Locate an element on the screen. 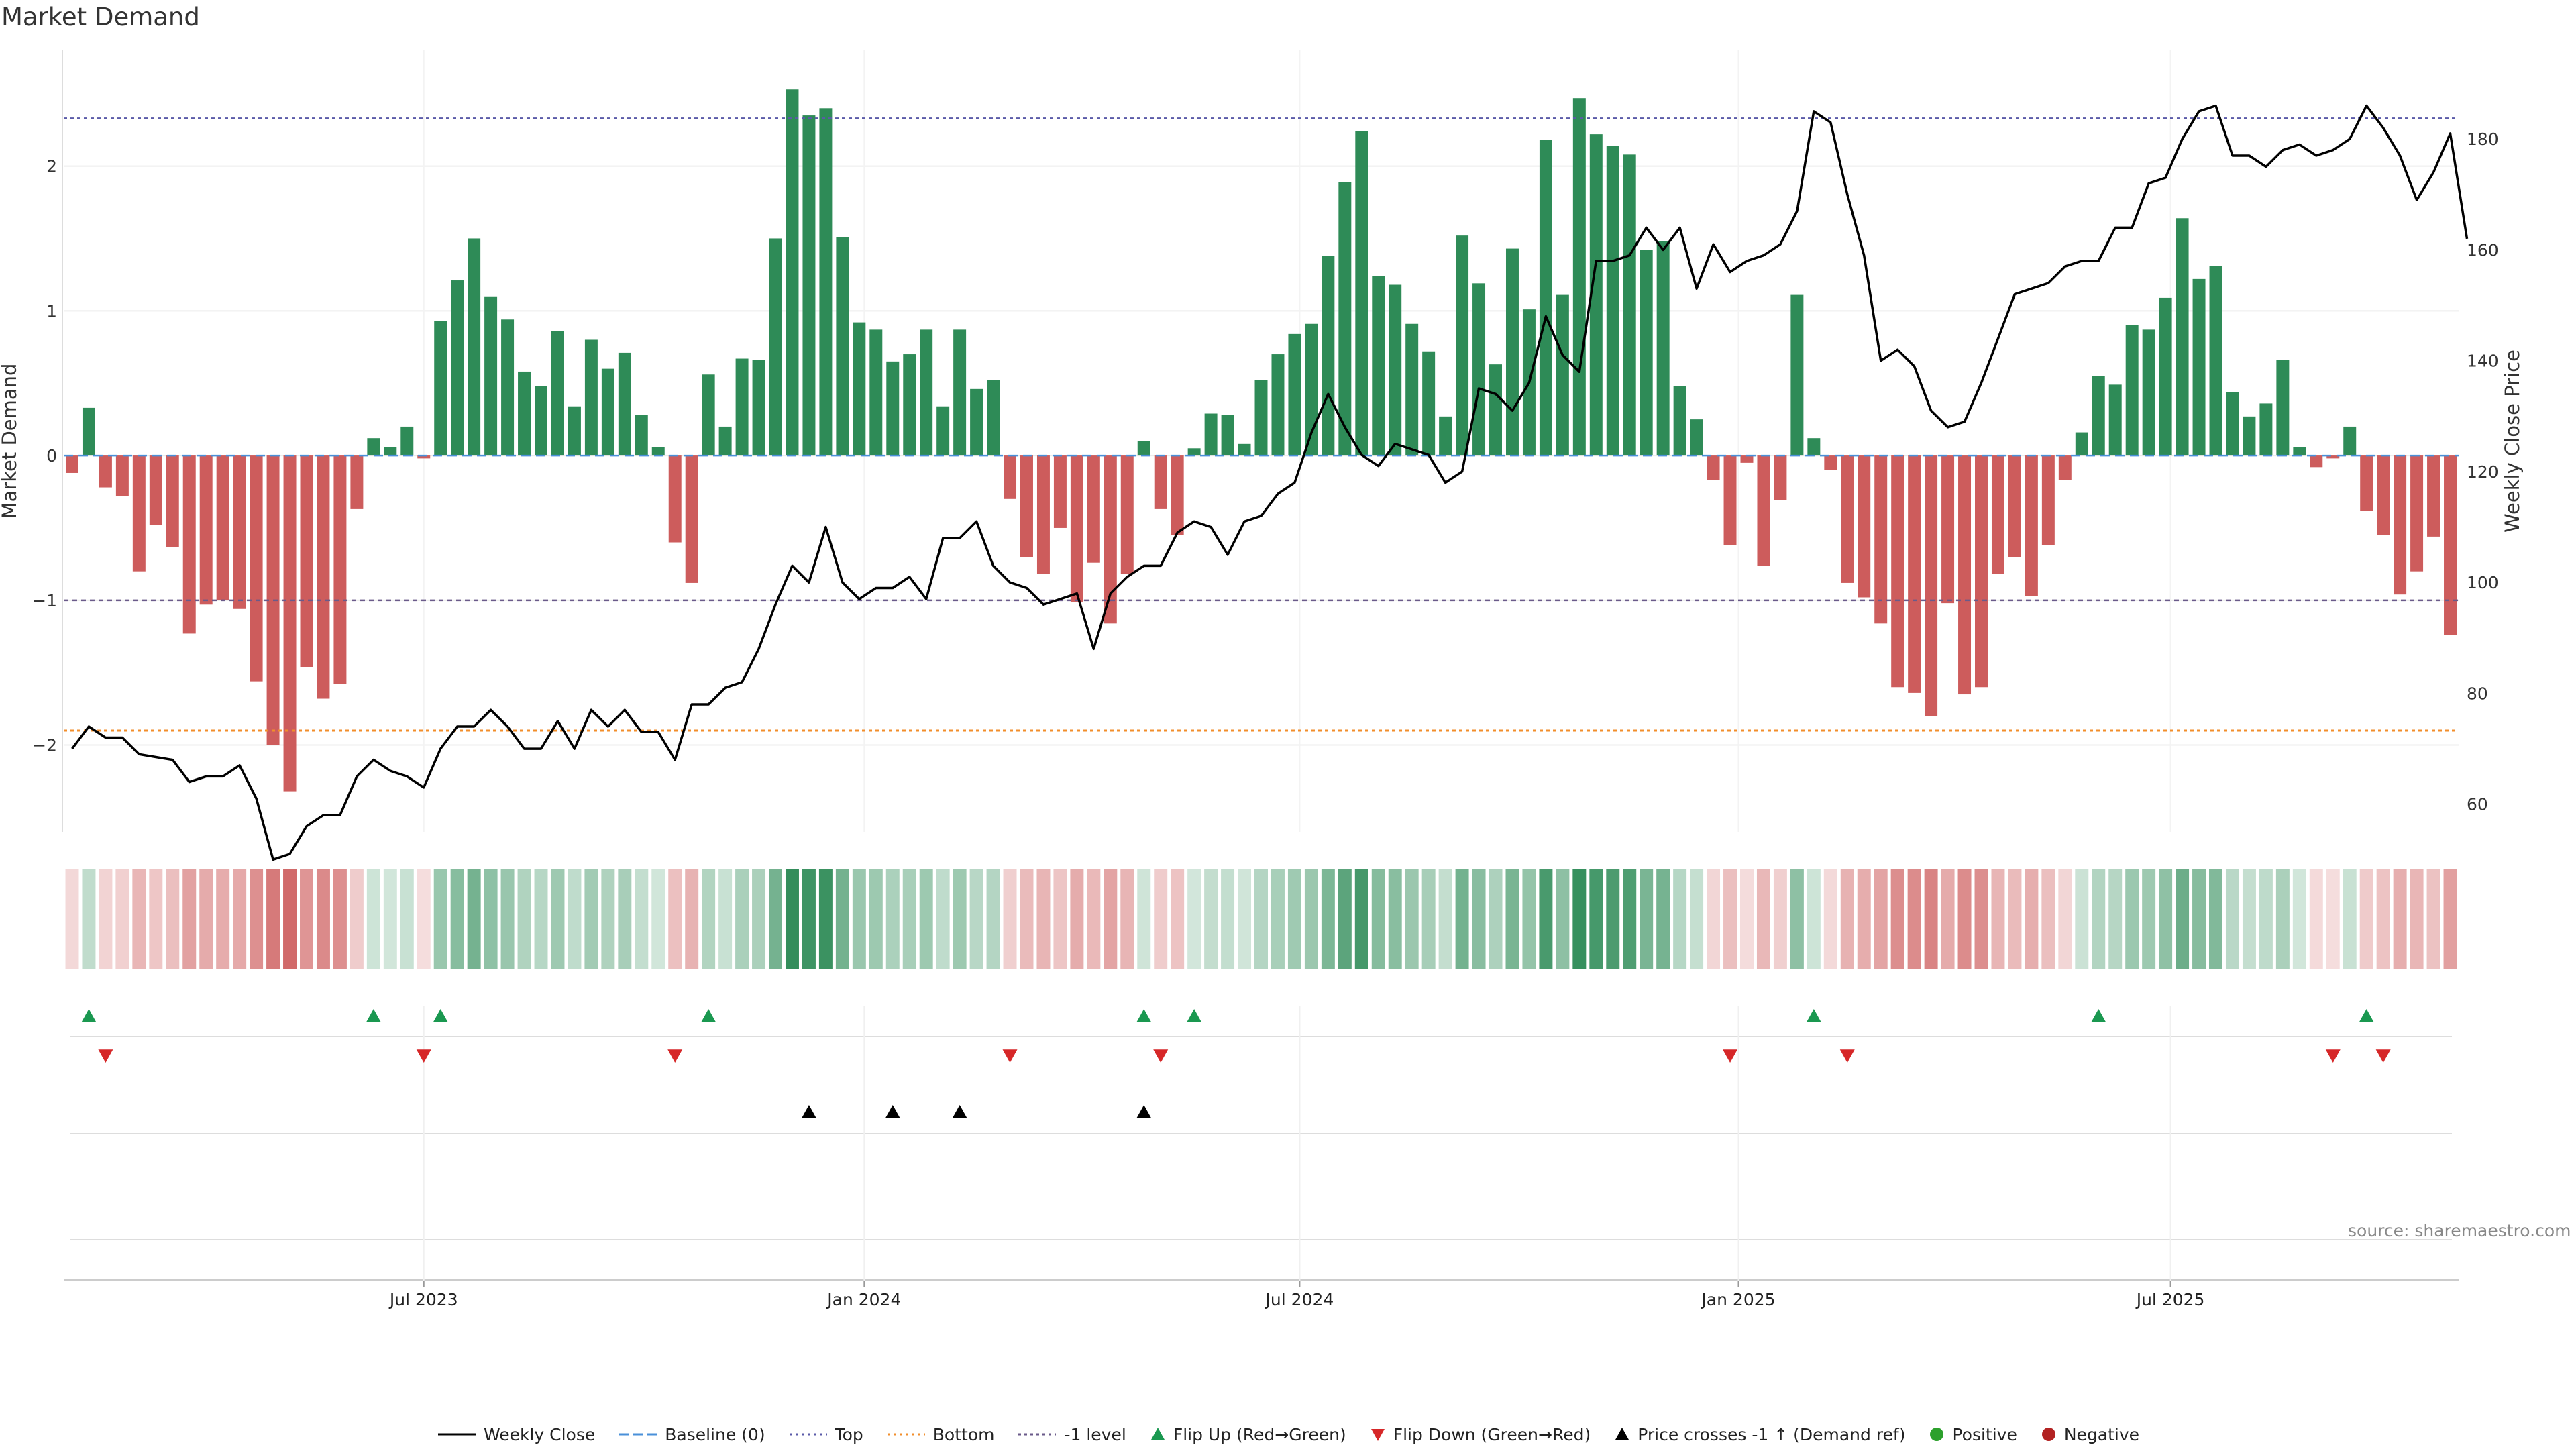 This screenshot has width=2576, height=1449. y2-tick-label: 160 is located at coordinates (2483, 250).